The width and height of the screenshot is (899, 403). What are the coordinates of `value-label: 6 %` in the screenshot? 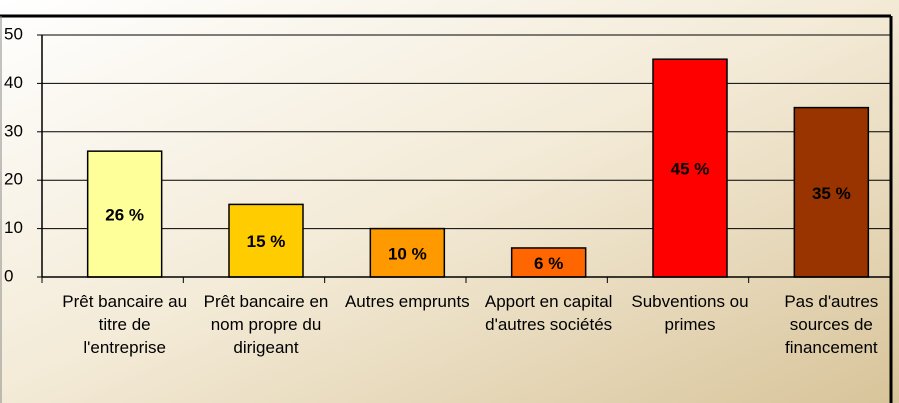 It's located at (548, 263).